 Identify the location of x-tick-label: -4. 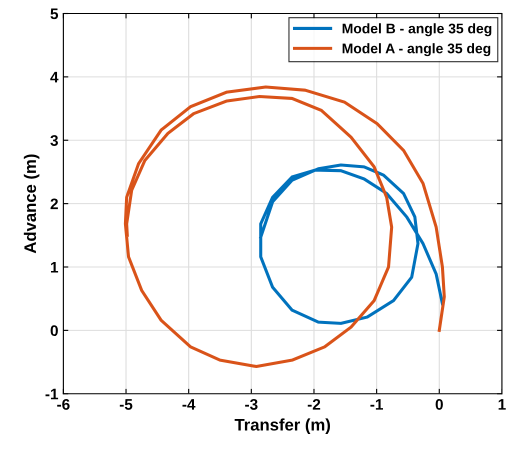
(189, 404).